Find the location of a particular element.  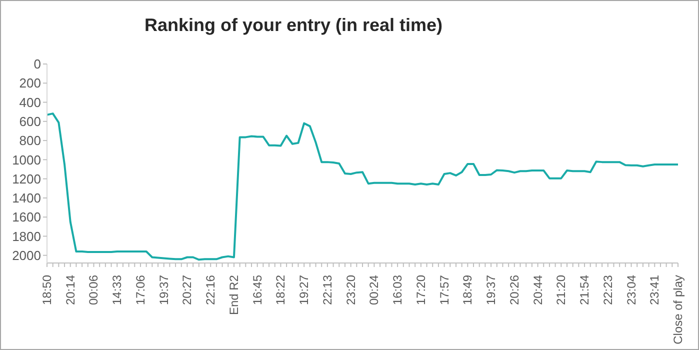

x-tick-label: 23:20 is located at coordinates (351, 290).